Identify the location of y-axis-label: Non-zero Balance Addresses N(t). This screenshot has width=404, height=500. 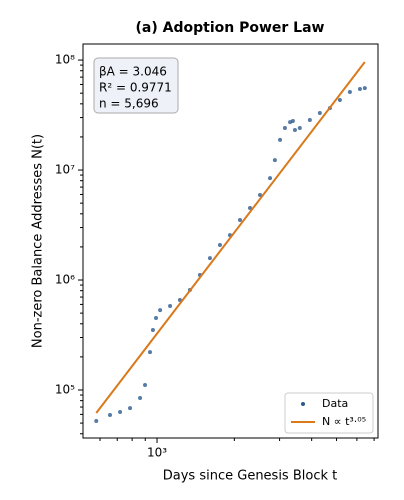
(38, 241).